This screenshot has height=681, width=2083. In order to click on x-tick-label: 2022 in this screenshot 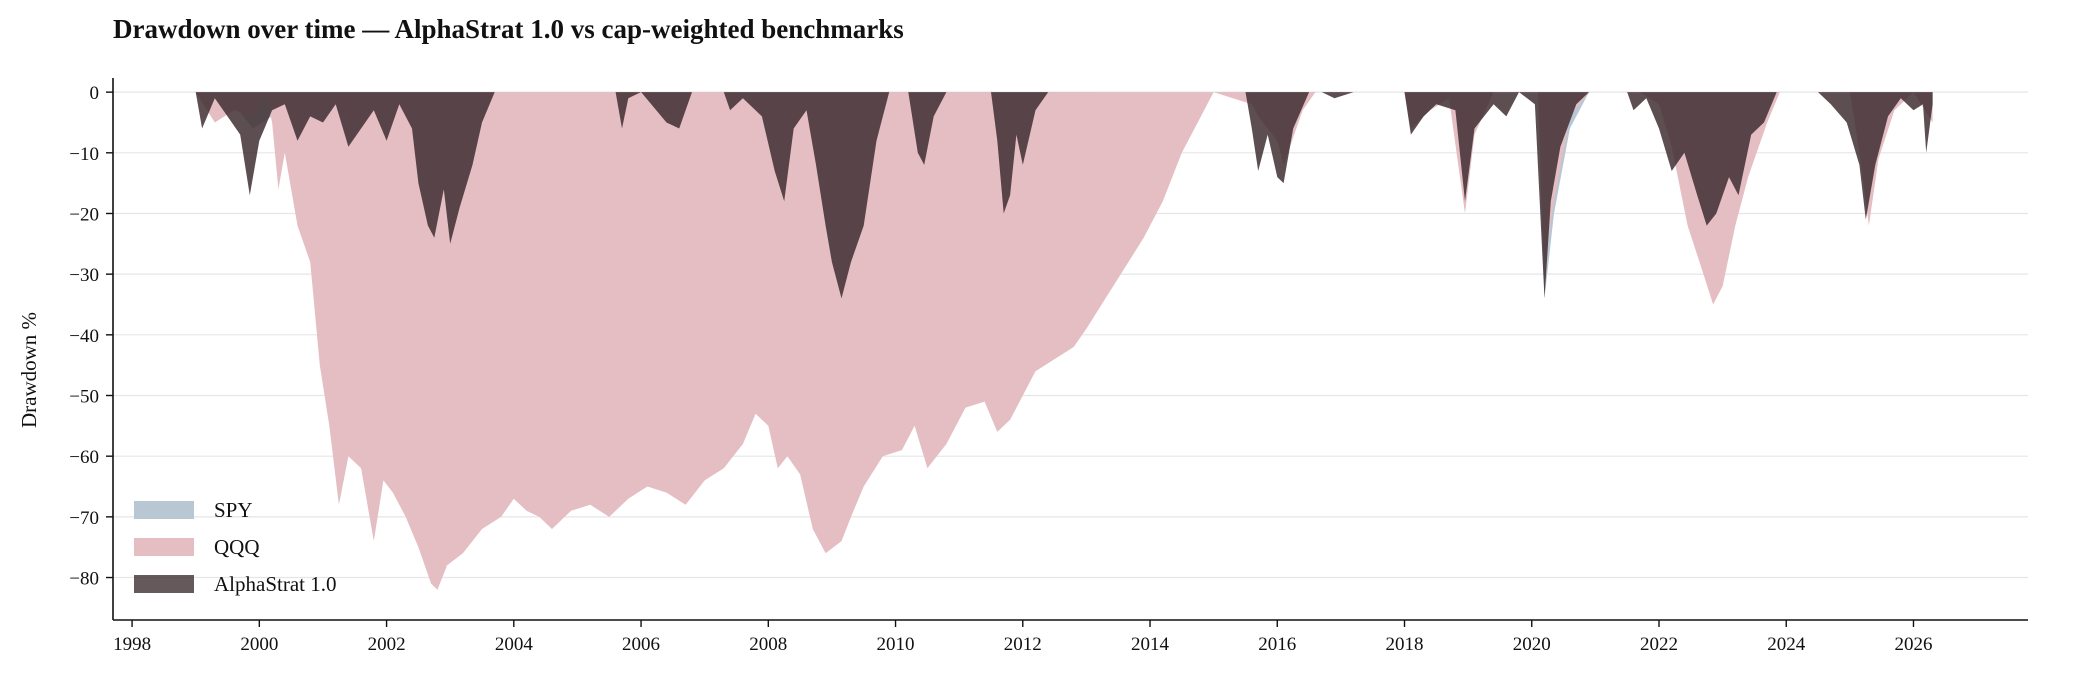, I will do `click(1659, 644)`.